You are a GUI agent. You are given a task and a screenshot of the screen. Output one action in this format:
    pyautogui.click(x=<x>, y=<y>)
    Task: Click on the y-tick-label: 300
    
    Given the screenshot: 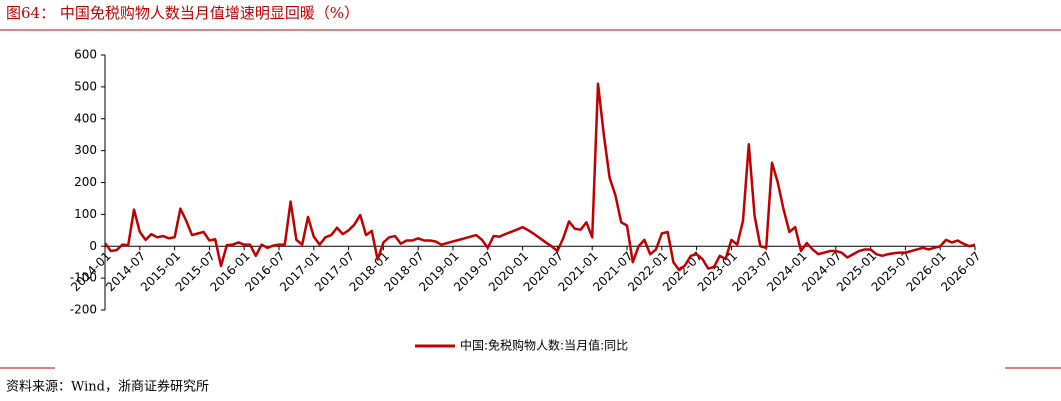 What is the action you would take?
    pyautogui.click(x=85, y=150)
    